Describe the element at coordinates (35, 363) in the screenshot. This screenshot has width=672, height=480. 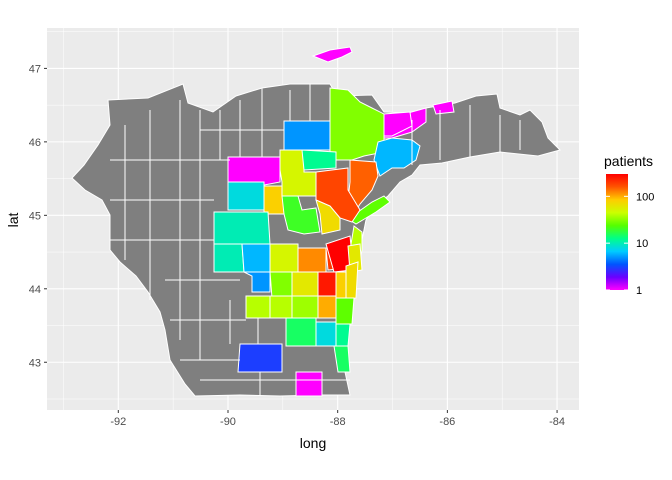
I see `y-tick-label: 43` at that location.